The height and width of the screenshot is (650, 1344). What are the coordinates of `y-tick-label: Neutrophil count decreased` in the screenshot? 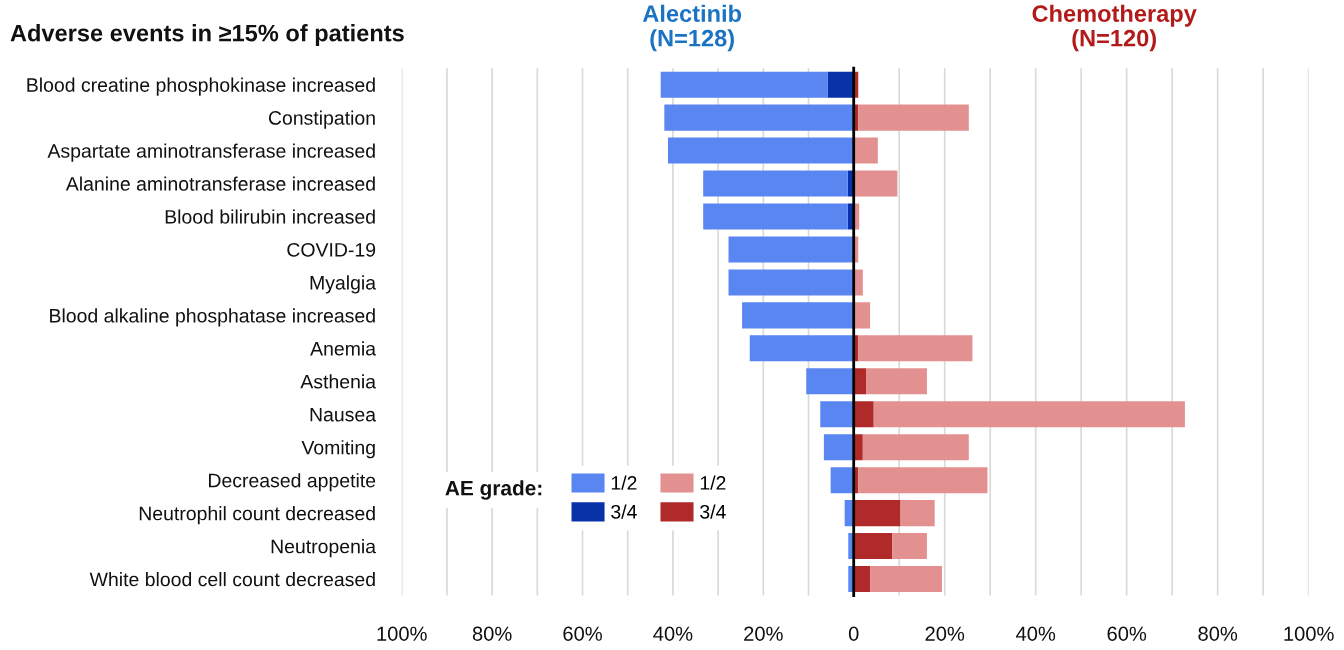 It's located at (257, 515).